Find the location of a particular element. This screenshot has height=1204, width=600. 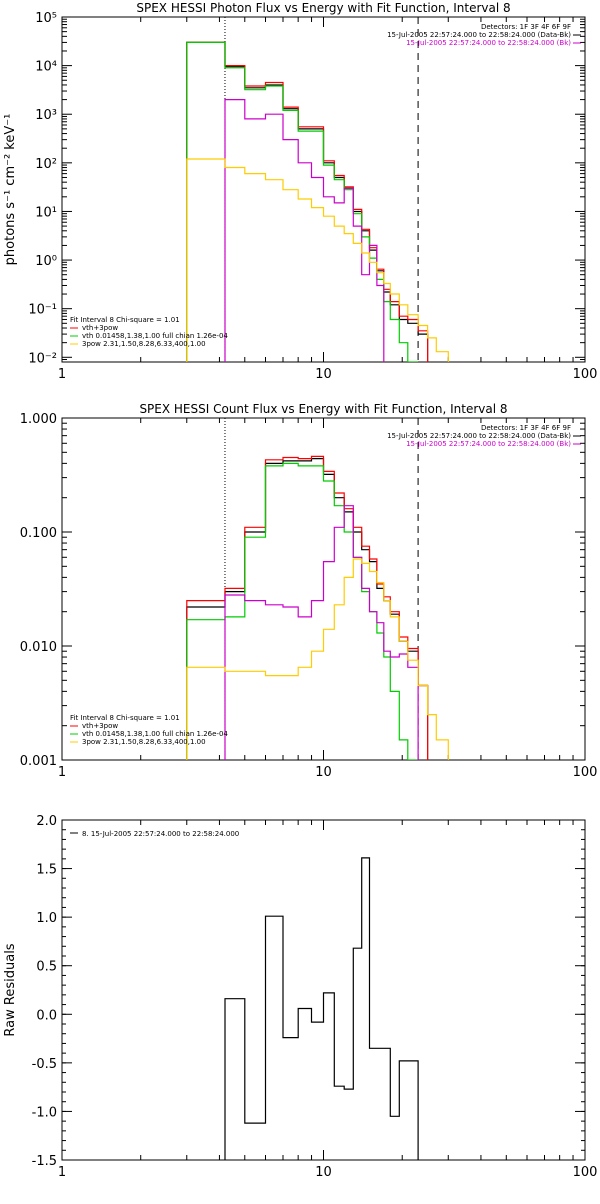

y-tick-label: 10⁴ is located at coordinates (46, 67).